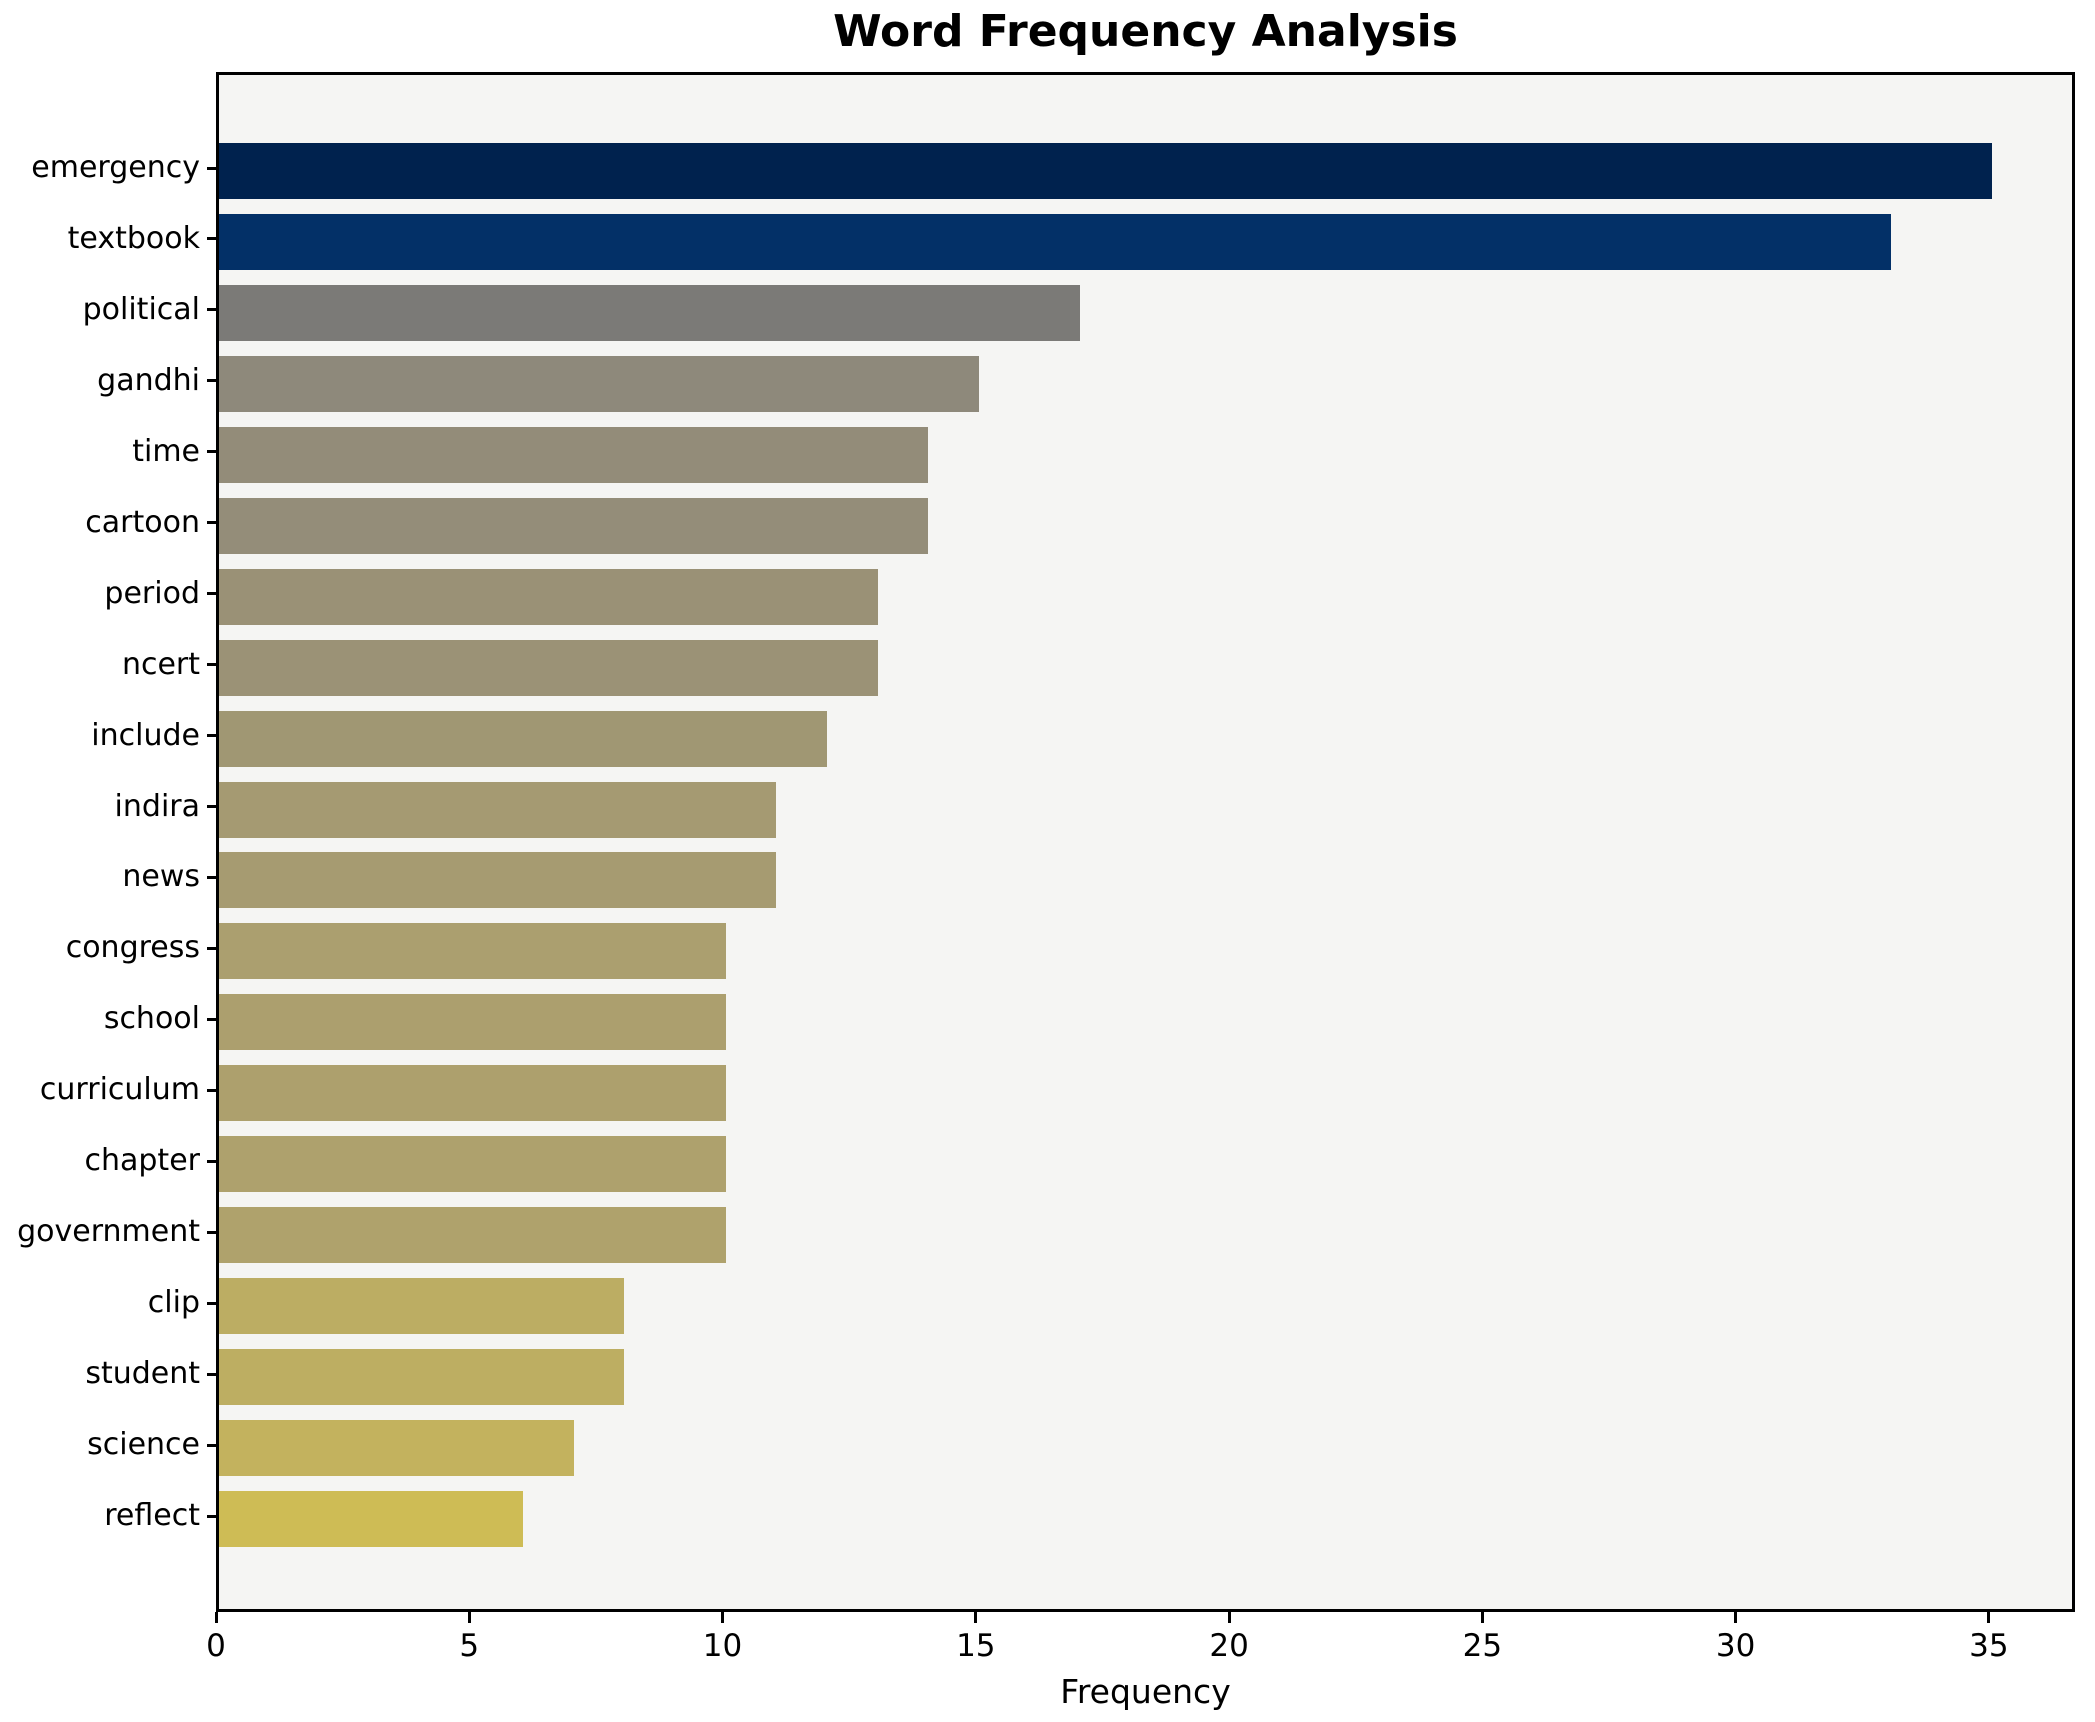 The width and height of the screenshot is (2095, 1722). What do you see at coordinates (119, 1090) in the screenshot?
I see `y-tick-label-curriculum: curriculum` at bounding box center [119, 1090].